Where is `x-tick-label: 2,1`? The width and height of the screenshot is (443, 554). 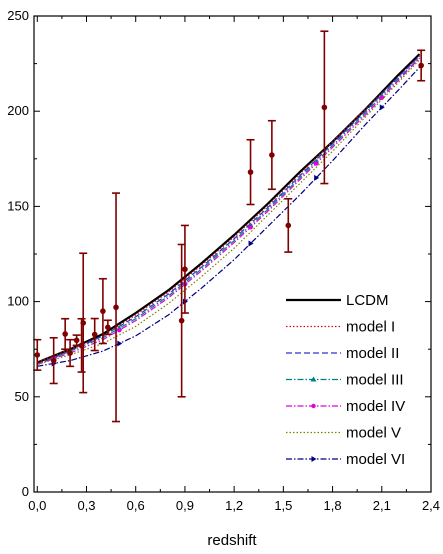 x-tick-label: 2,1 is located at coordinates (382, 505).